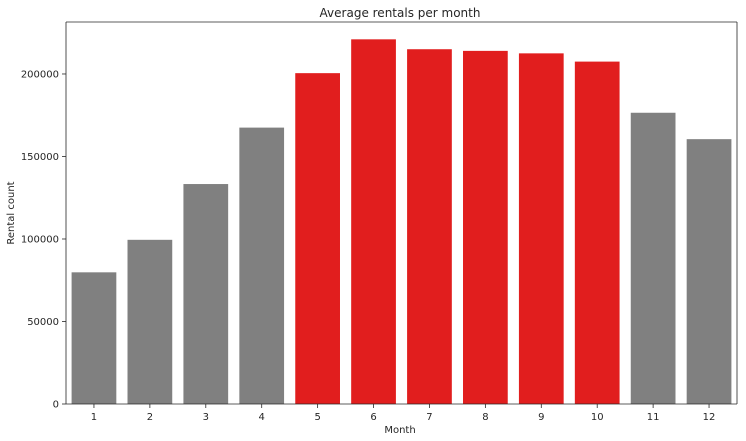  Describe the element at coordinates (40, 239) in the screenshot. I see `y-tick-label: 100000` at that location.